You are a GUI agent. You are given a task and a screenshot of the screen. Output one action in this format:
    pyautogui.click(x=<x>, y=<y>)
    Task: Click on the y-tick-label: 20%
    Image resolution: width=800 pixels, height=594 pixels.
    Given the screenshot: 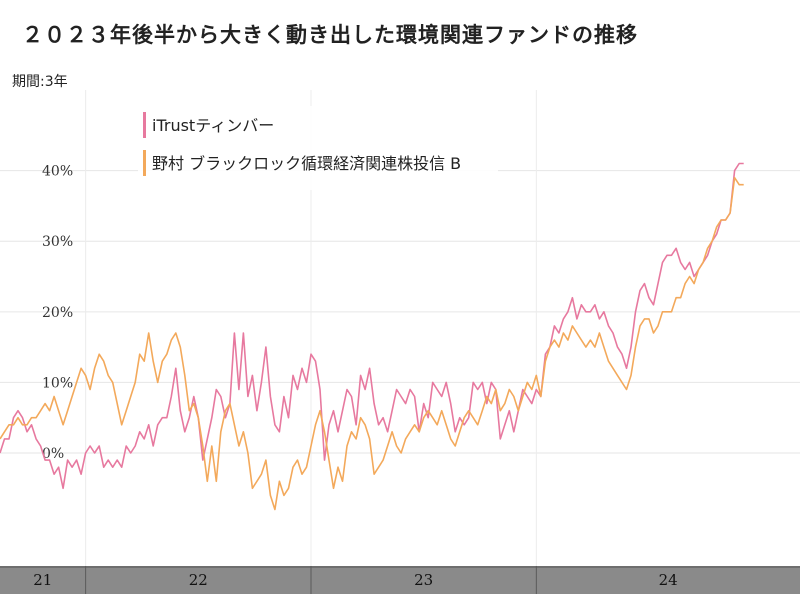 What is the action you would take?
    pyautogui.click(x=57, y=313)
    